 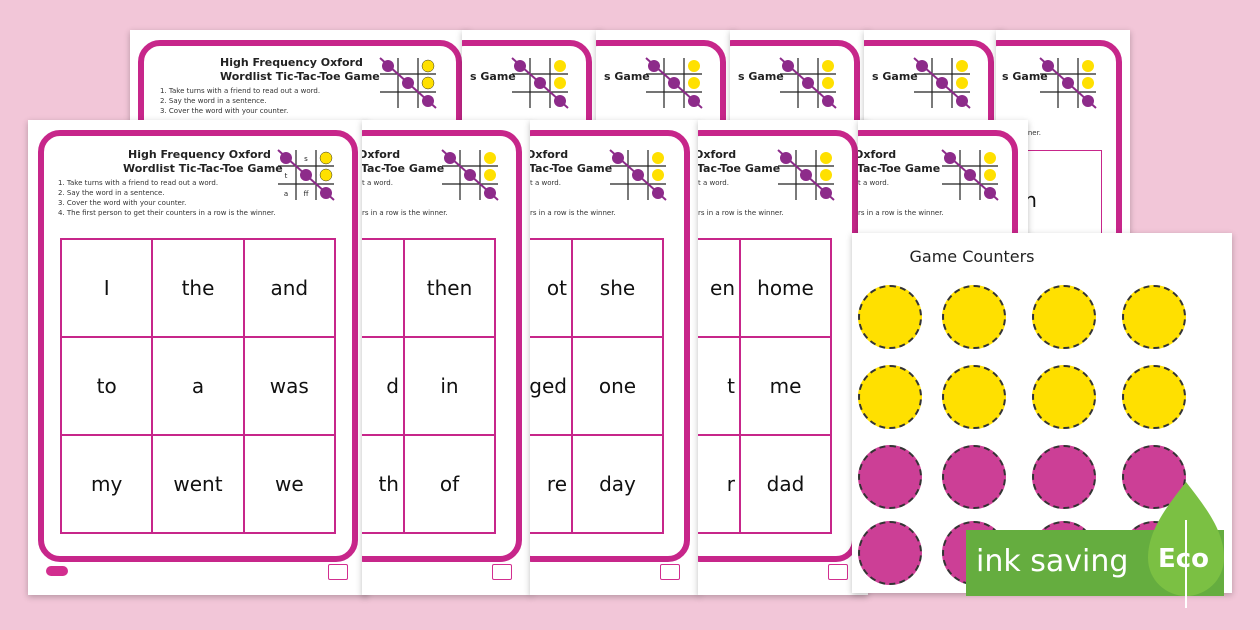 I want to click on word-cell: a, so click(x=198, y=386).